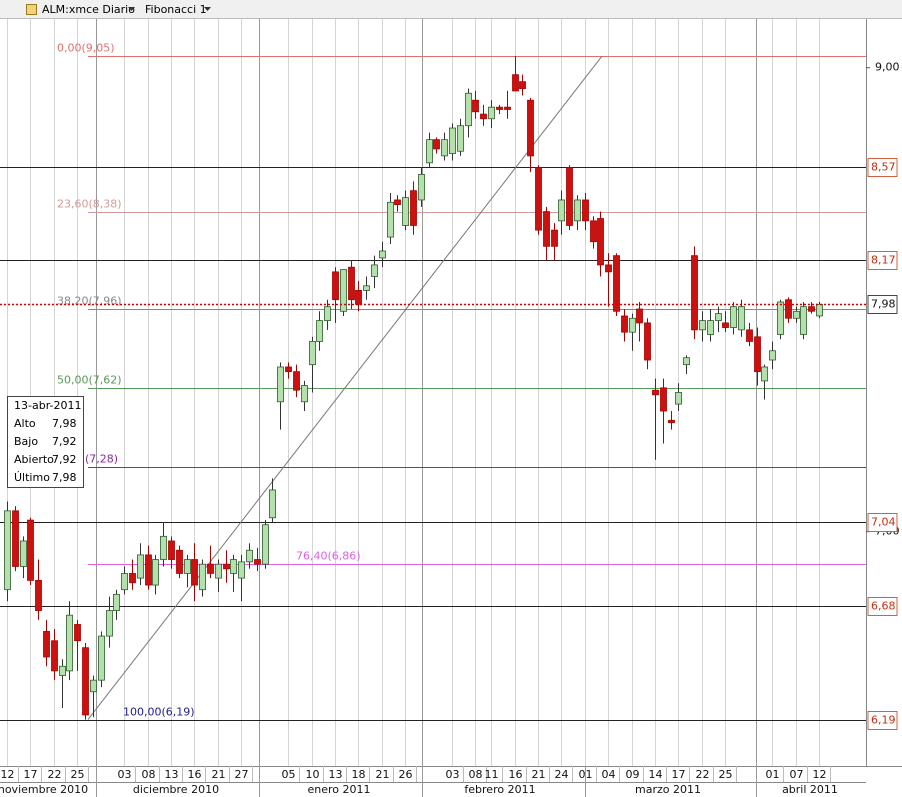 This screenshot has width=902, height=797. What do you see at coordinates (172, 774) in the screenshot?
I see `x-tick-label: 13` at bounding box center [172, 774].